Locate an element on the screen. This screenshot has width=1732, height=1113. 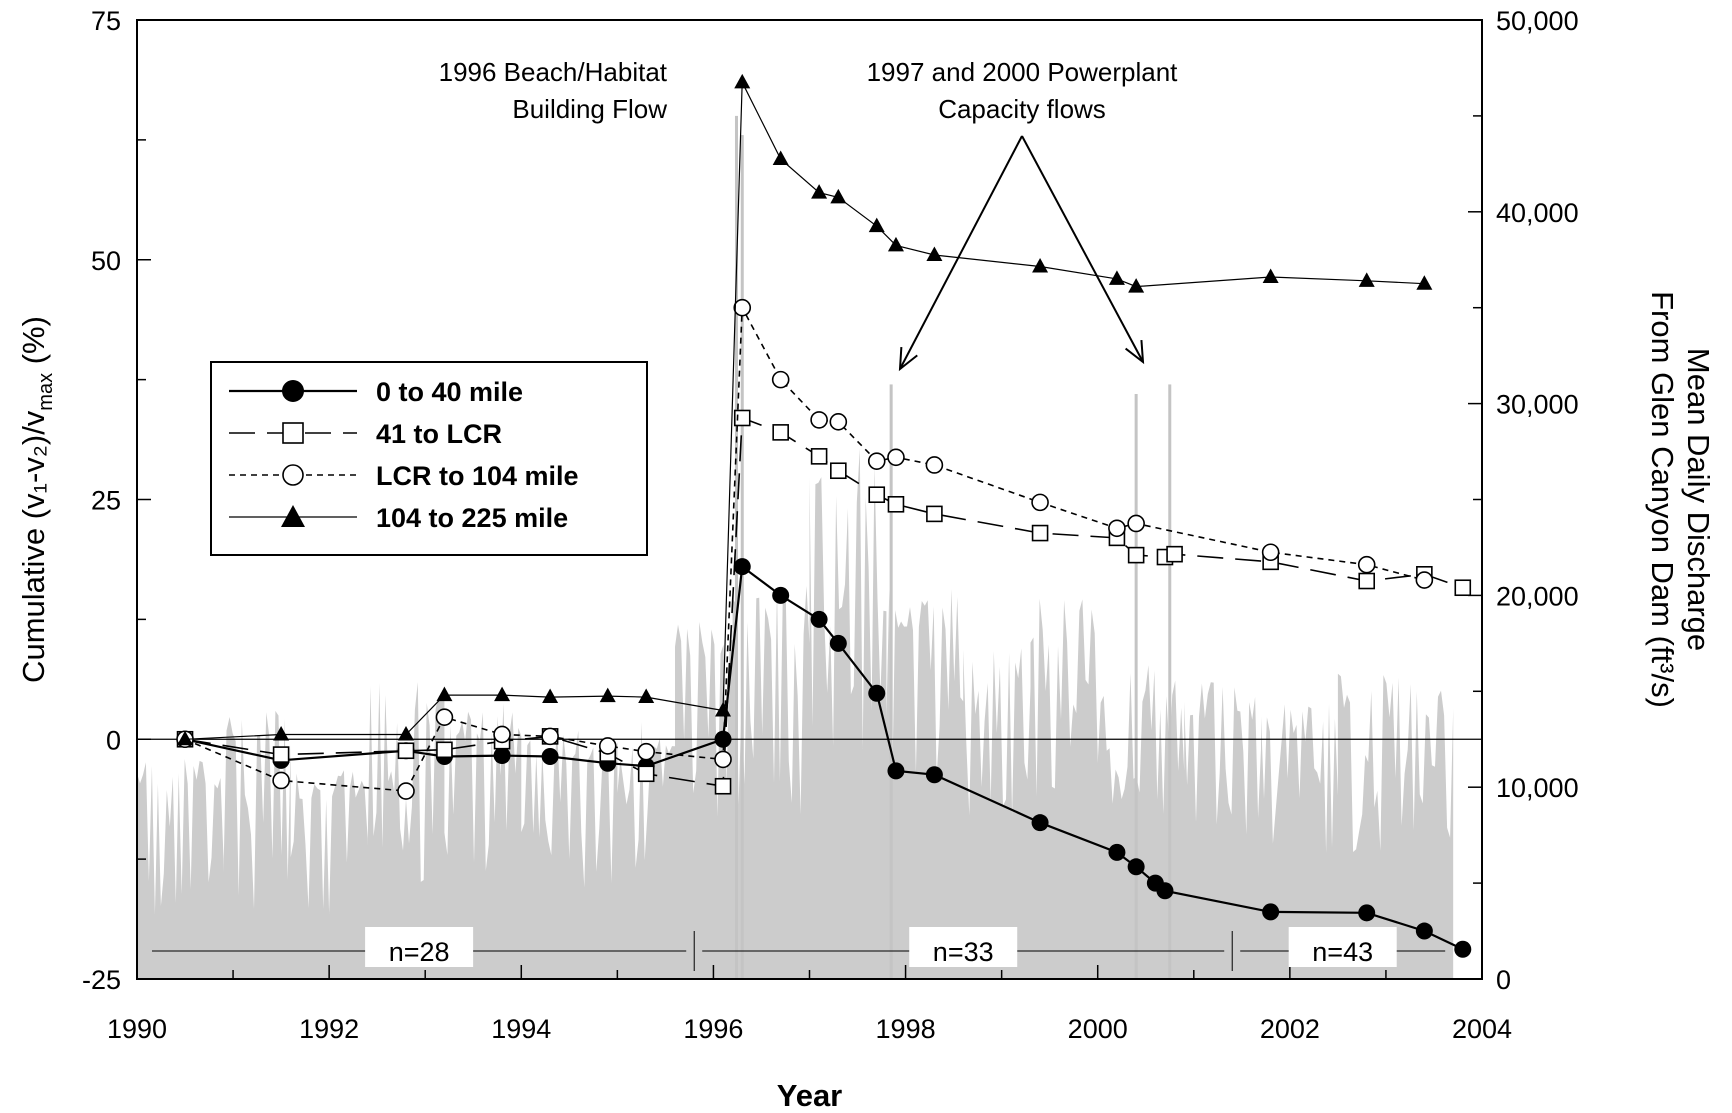
annotation-text: 1997 and 2000 Powerplant is located at coordinates (1023, 72).